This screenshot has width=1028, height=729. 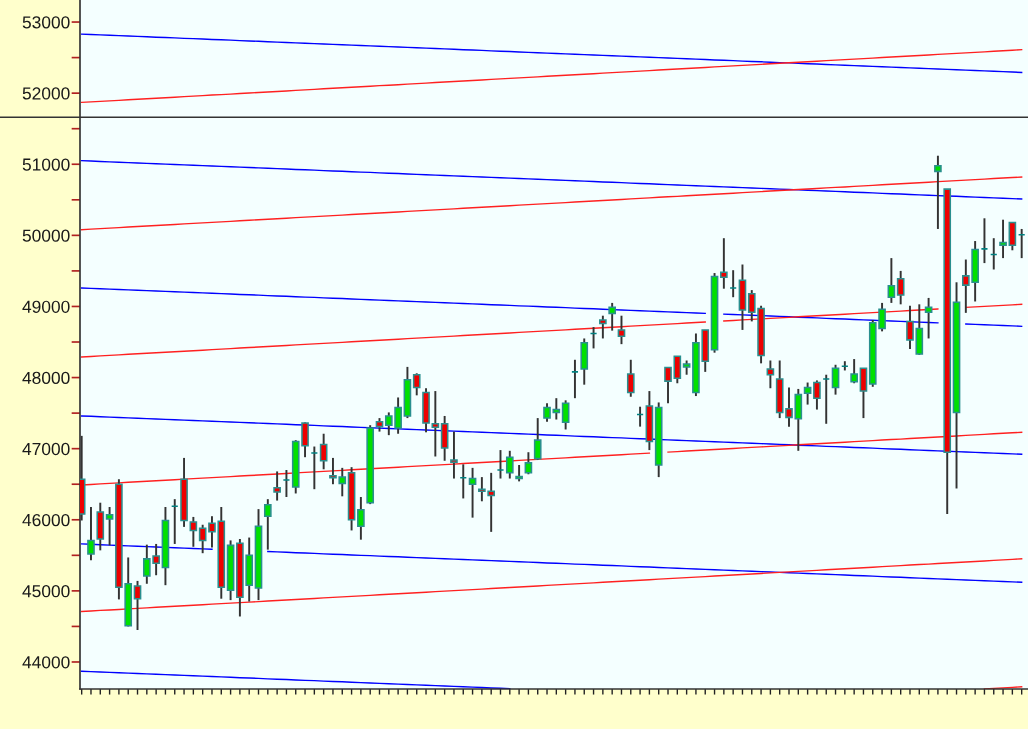 What do you see at coordinates (46, 306) in the screenshot?
I see `y-tick-label: 49000` at bounding box center [46, 306].